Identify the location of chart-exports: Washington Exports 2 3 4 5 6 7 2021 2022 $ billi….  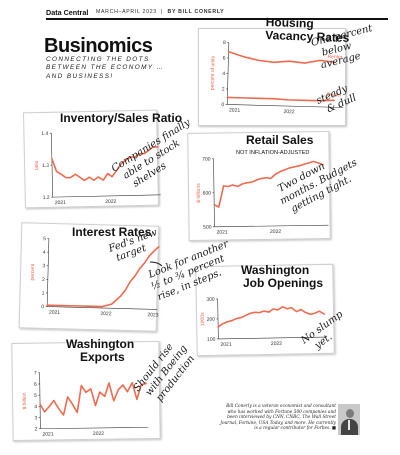
(85, 387).